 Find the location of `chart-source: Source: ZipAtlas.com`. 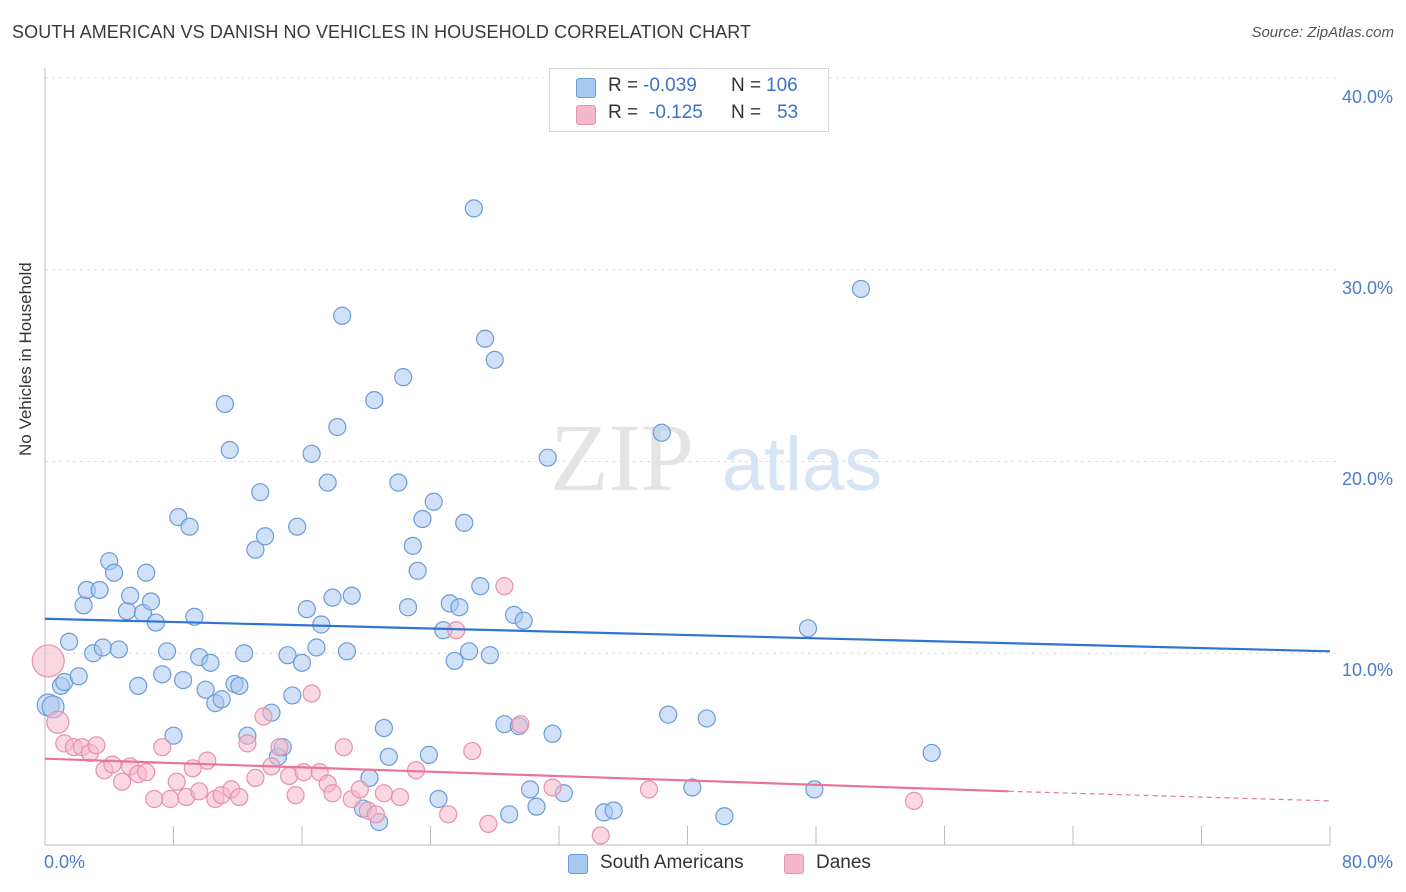

chart-source: Source: ZipAtlas.com is located at coordinates (1322, 32).